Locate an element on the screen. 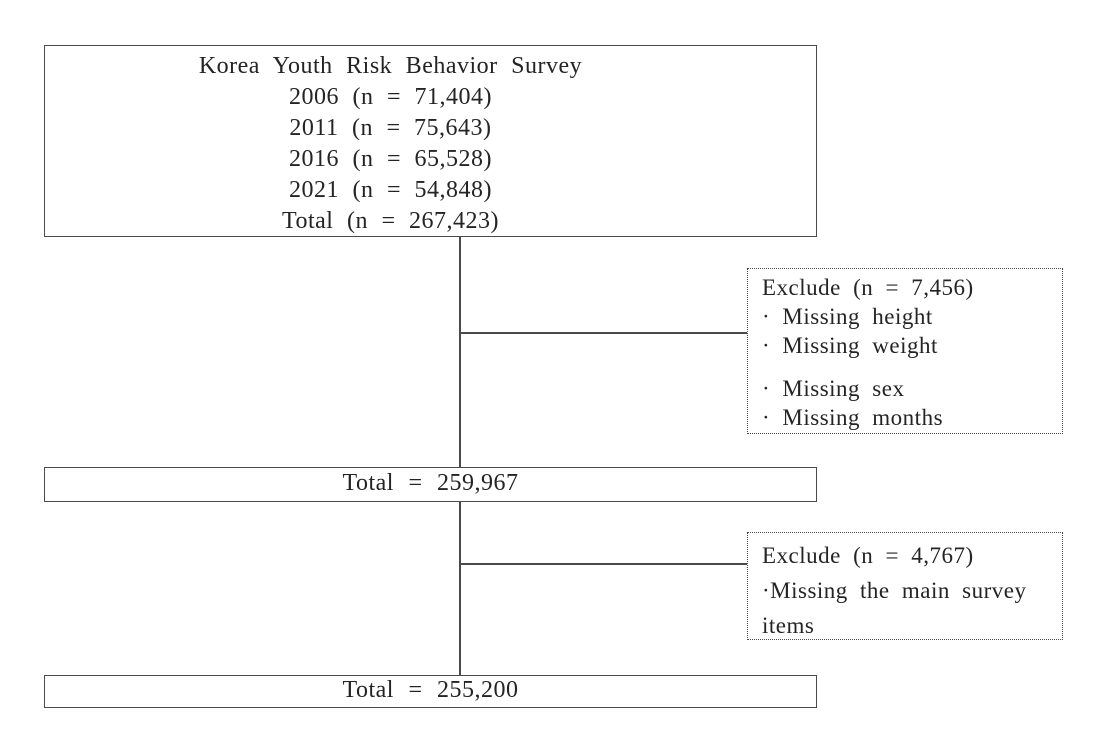 Image resolution: width=1106 pixels, height=747 pixels. exclude-box-1-item: · Missing height is located at coordinates (847, 316).